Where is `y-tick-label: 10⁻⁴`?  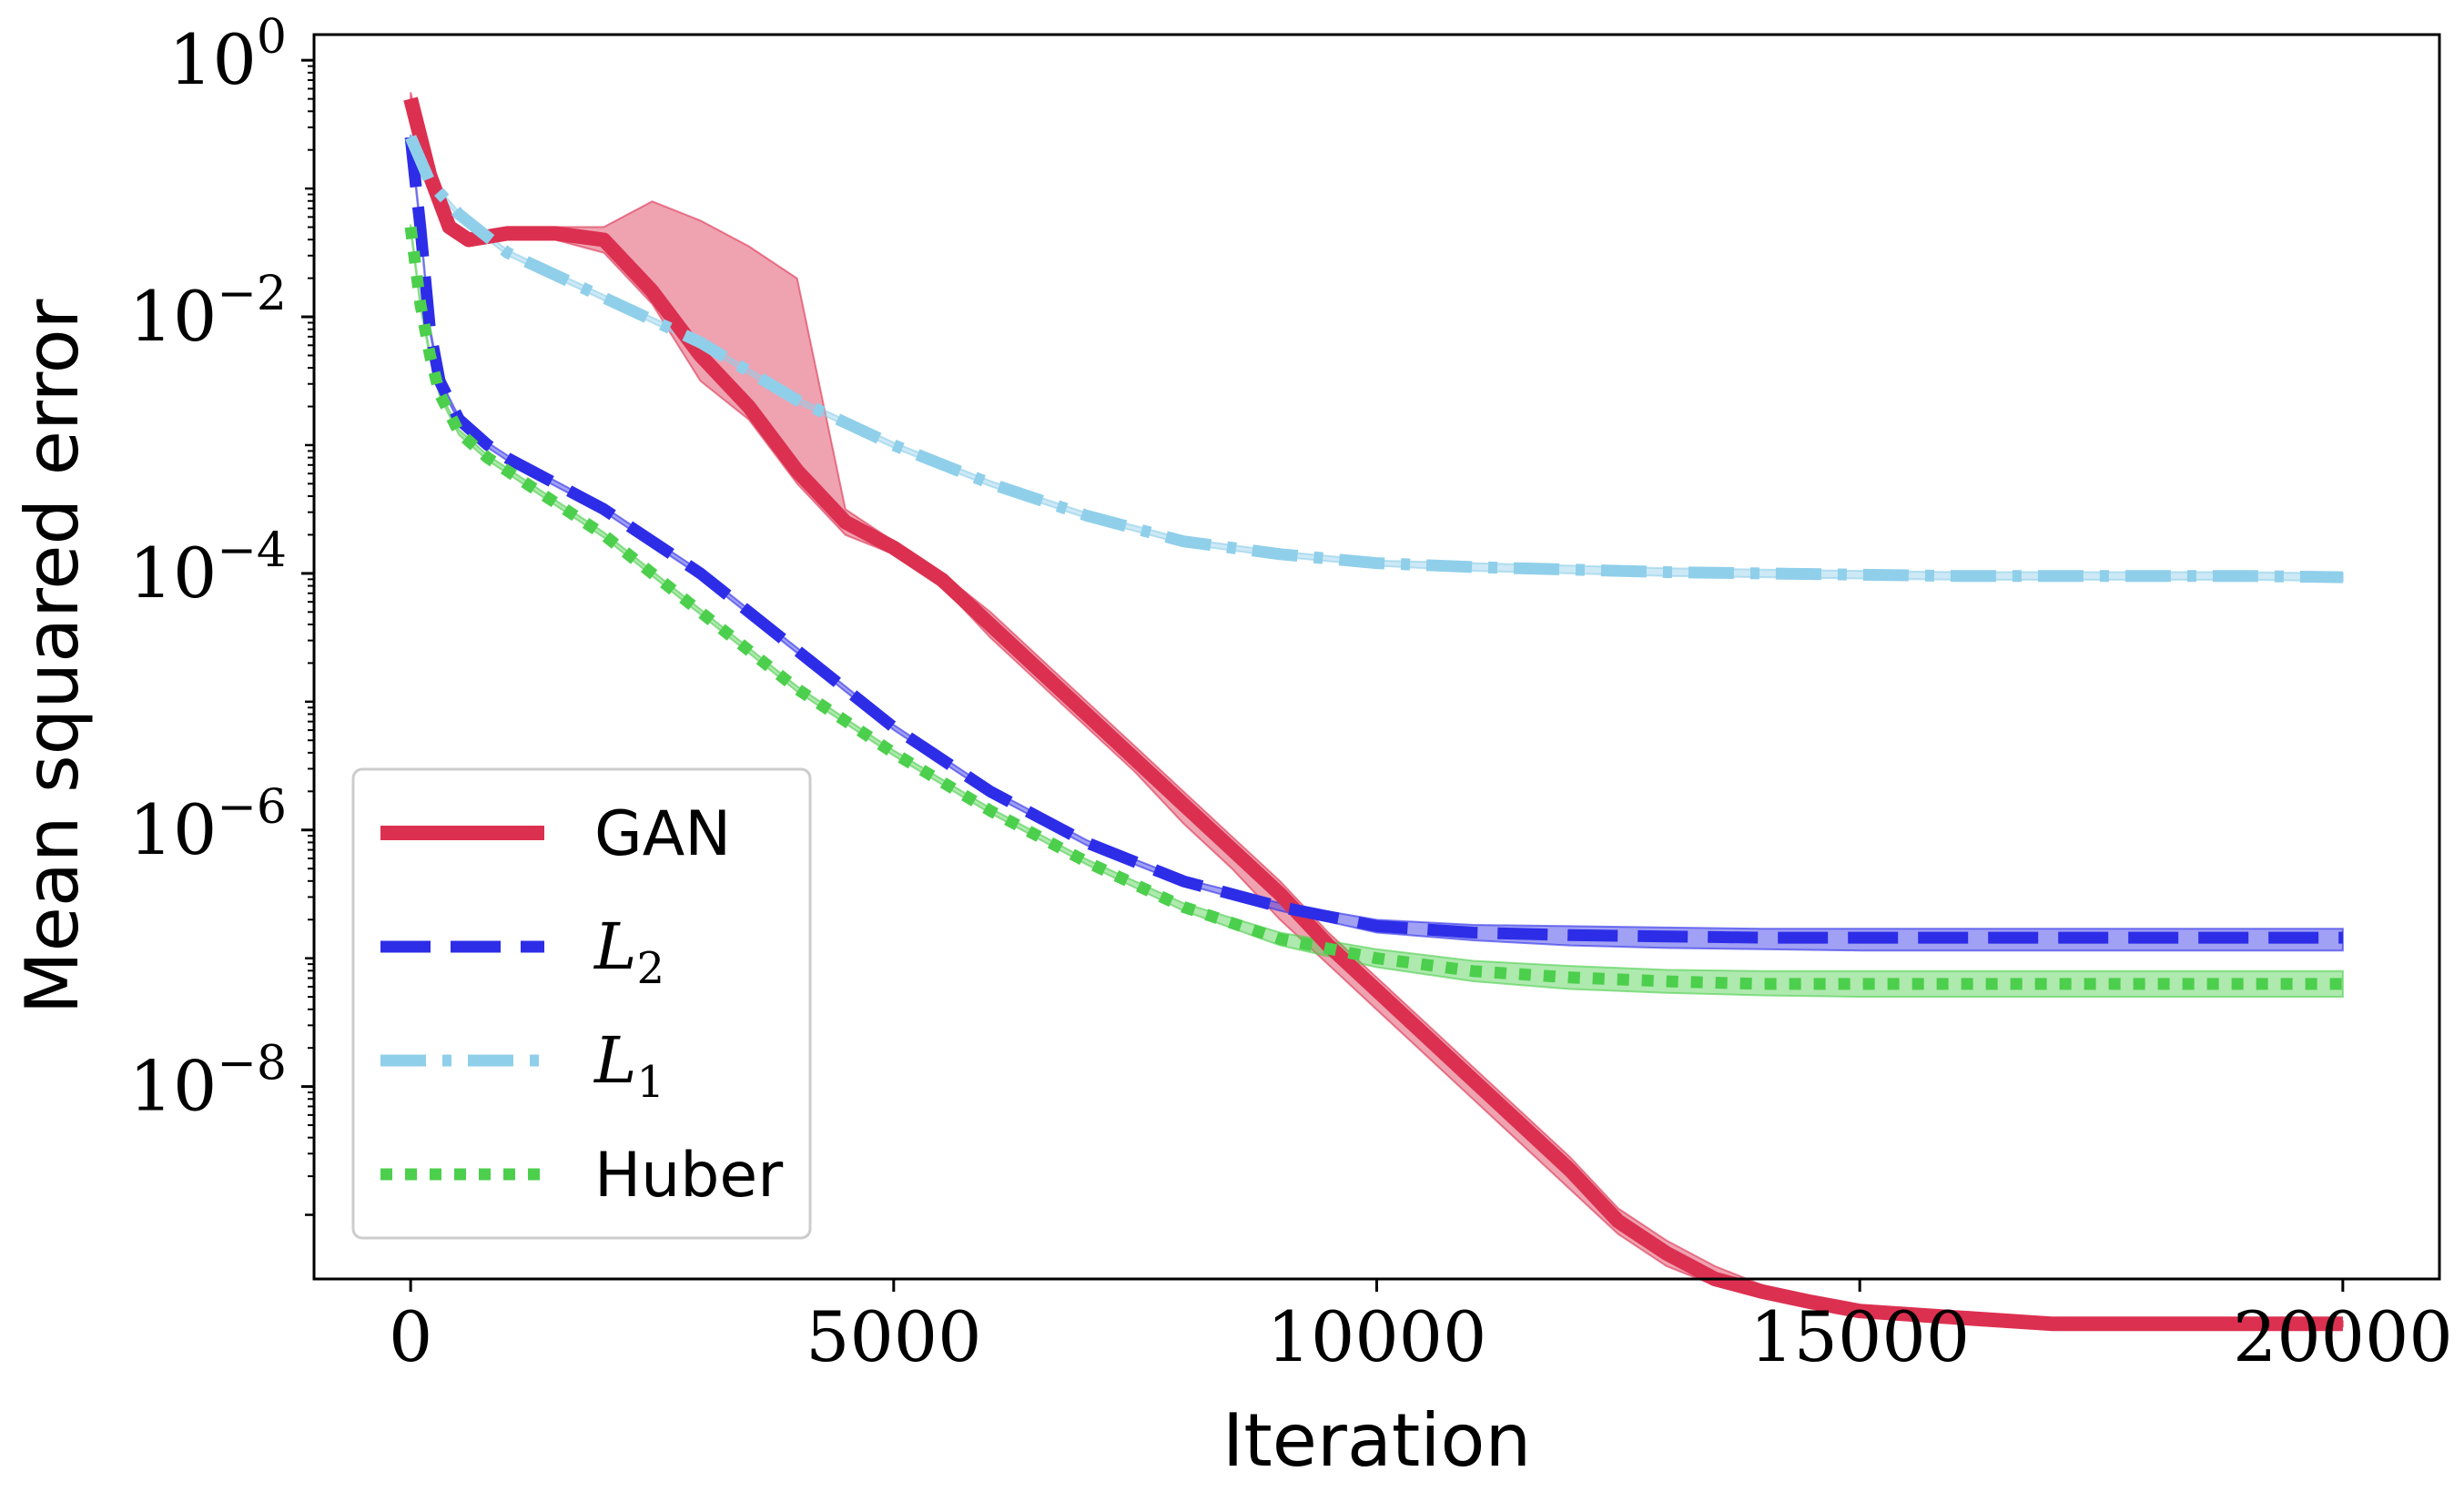
y-tick-label: 10⁻⁴ is located at coordinates (208, 568).